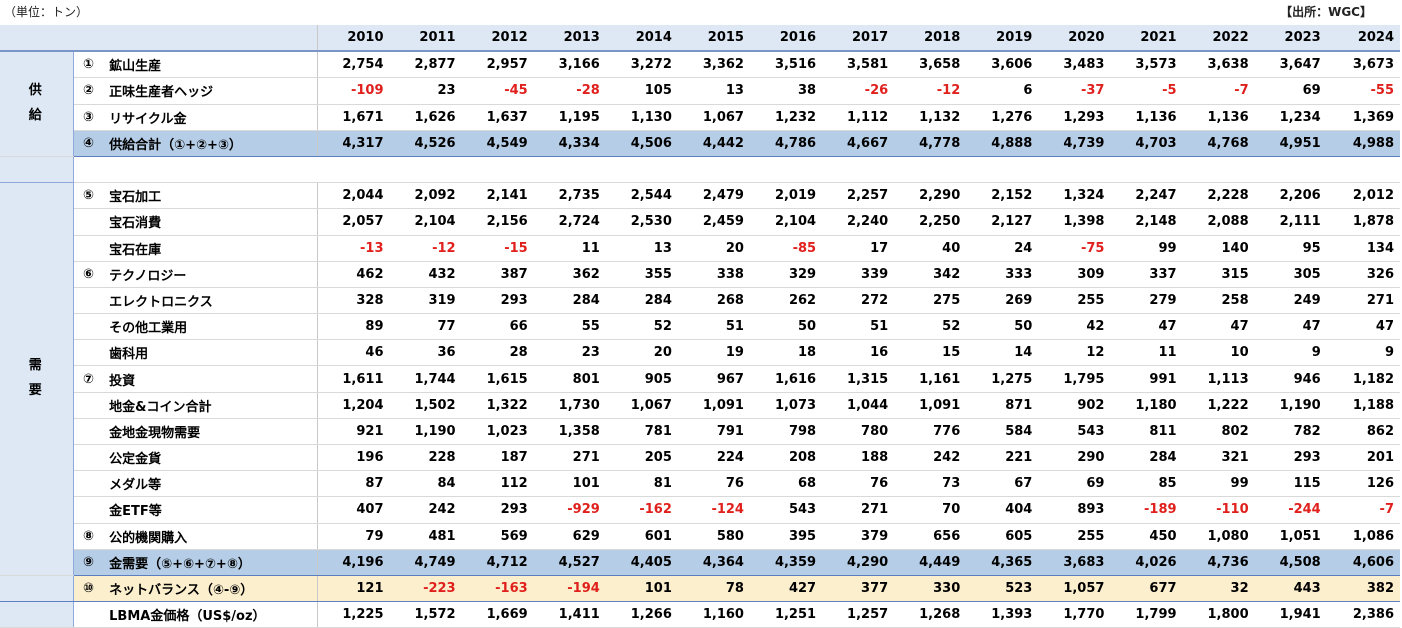 The height and width of the screenshot is (628, 1402). I want to click on value-cell: 902, so click(1074, 405).